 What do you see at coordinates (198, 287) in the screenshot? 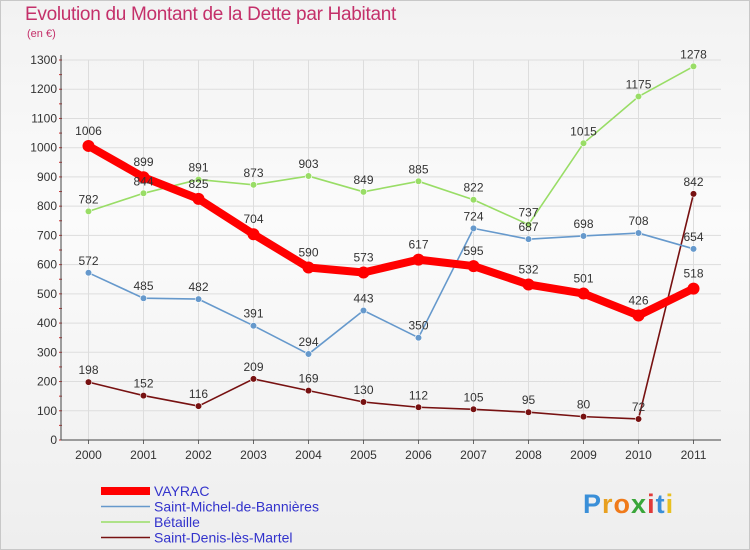
I see `data-label-saint-michel-de-bannieres: 482` at bounding box center [198, 287].